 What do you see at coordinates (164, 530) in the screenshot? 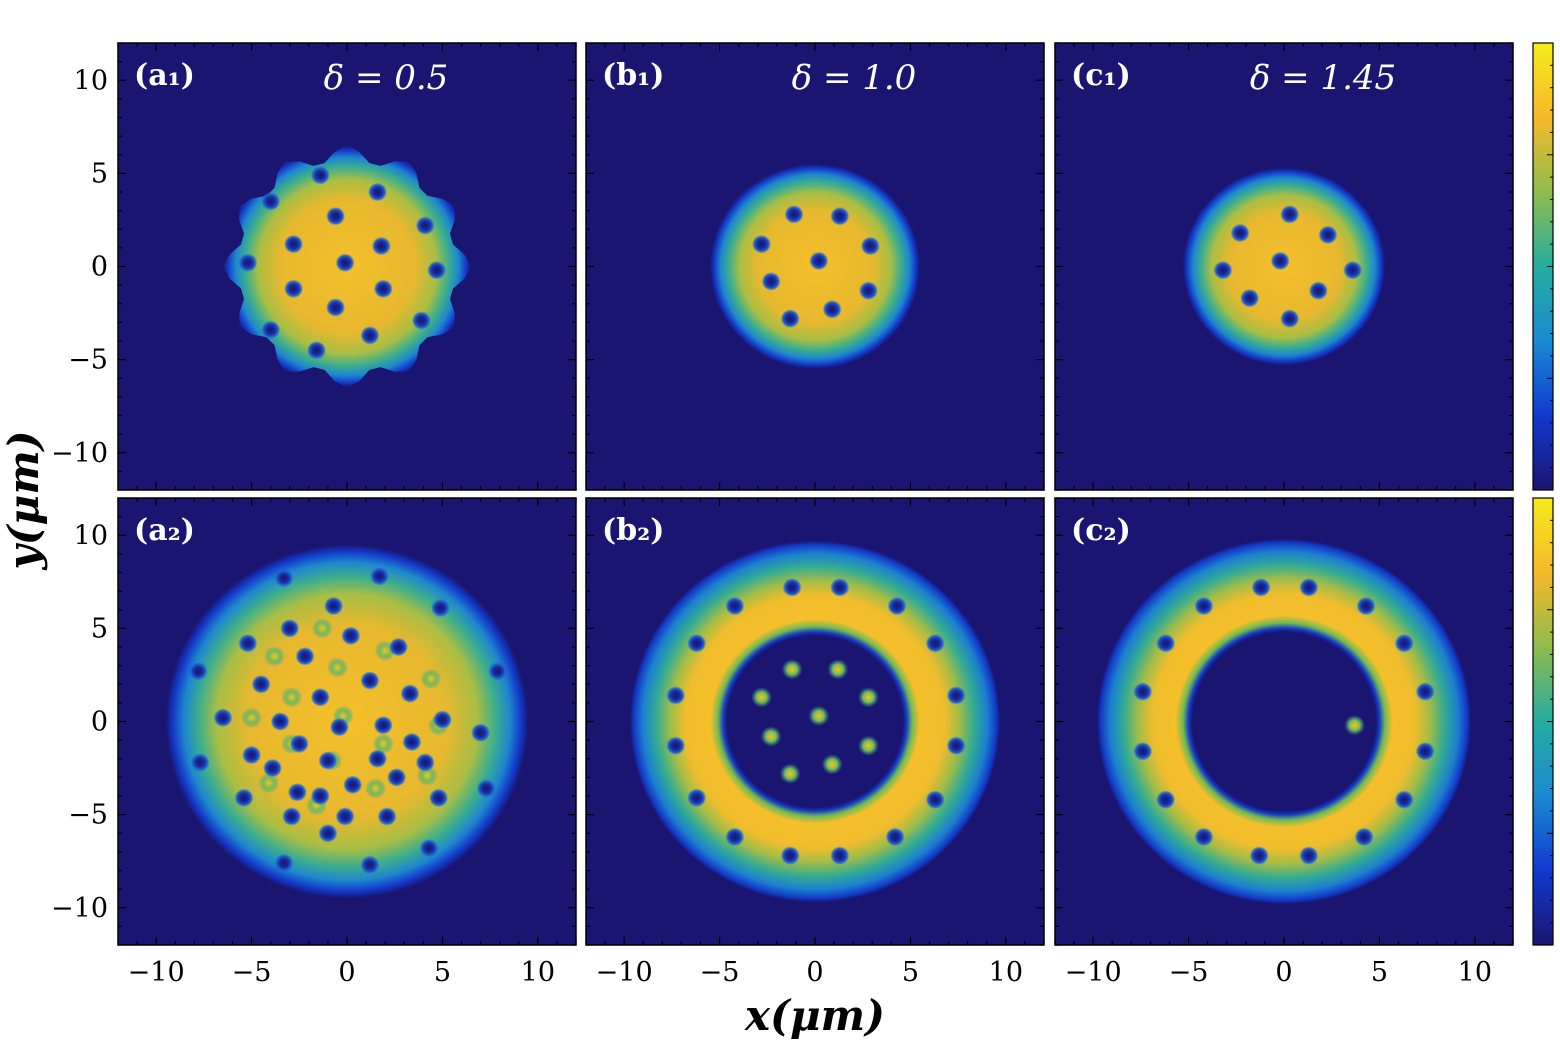
I see `panel-label: (a₂)` at bounding box center [164, 530].